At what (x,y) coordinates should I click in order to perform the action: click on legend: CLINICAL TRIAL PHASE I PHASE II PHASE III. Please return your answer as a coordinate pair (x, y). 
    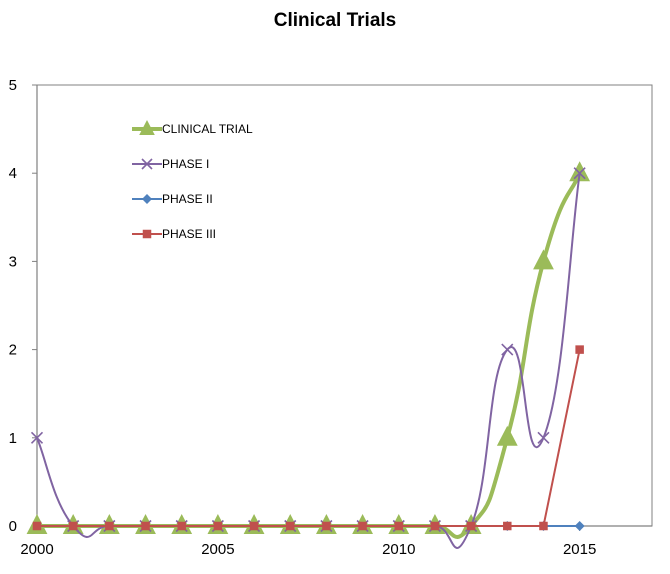
    Looking at the image, I should click on (192, 180).